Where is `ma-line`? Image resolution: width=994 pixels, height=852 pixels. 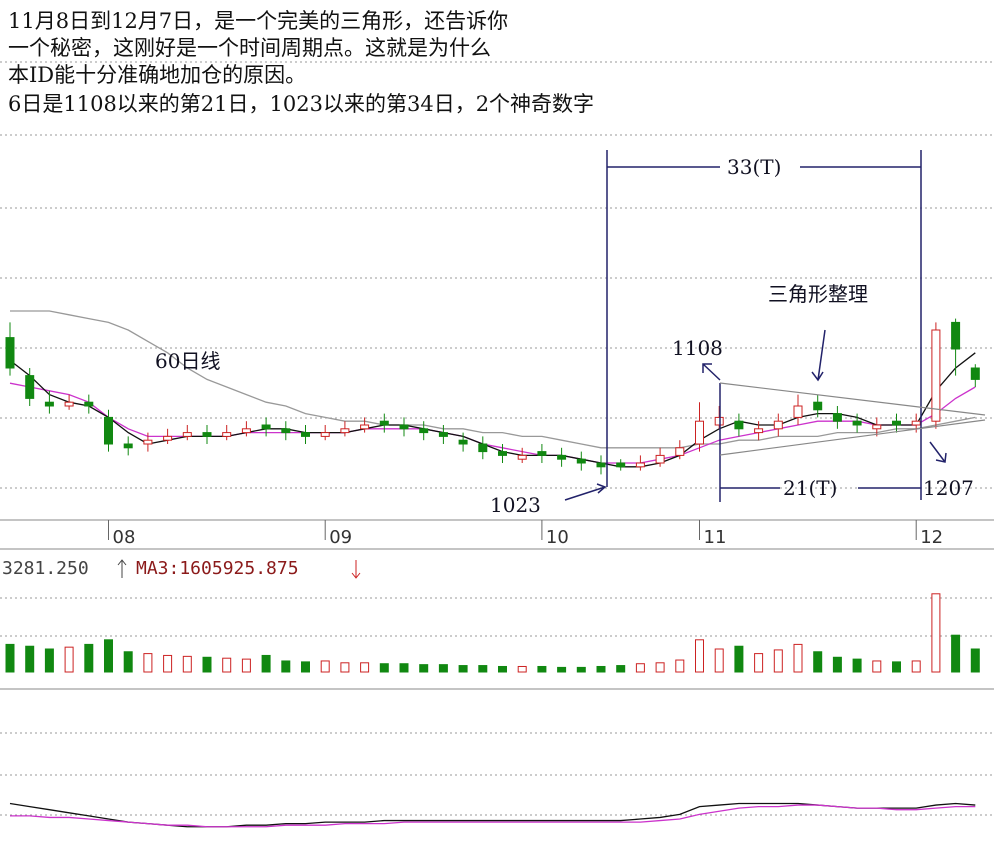 ma-line is located at coordinates (492, 423).